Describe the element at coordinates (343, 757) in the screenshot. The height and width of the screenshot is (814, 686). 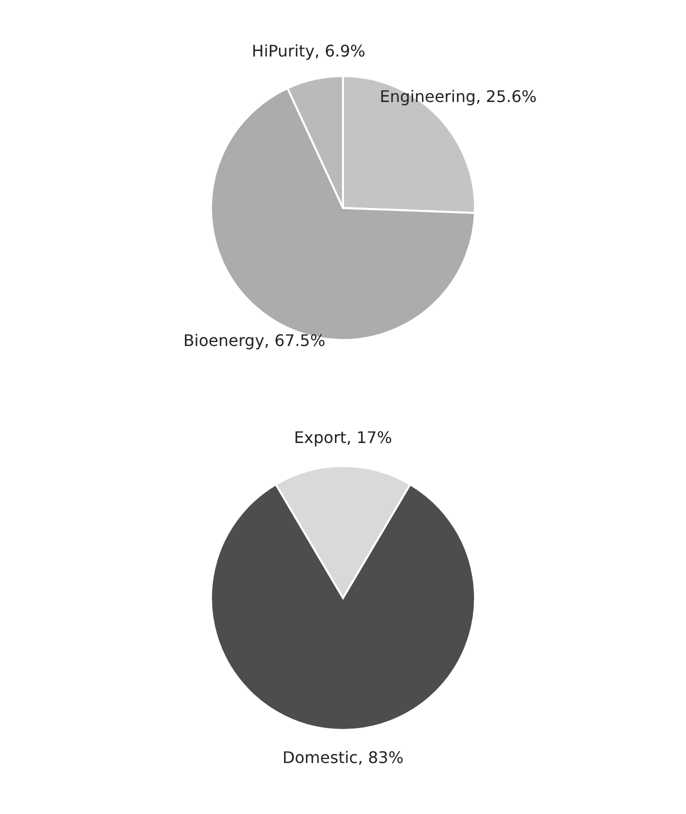
I see `slice-label: Domestic, 83%` at that location.